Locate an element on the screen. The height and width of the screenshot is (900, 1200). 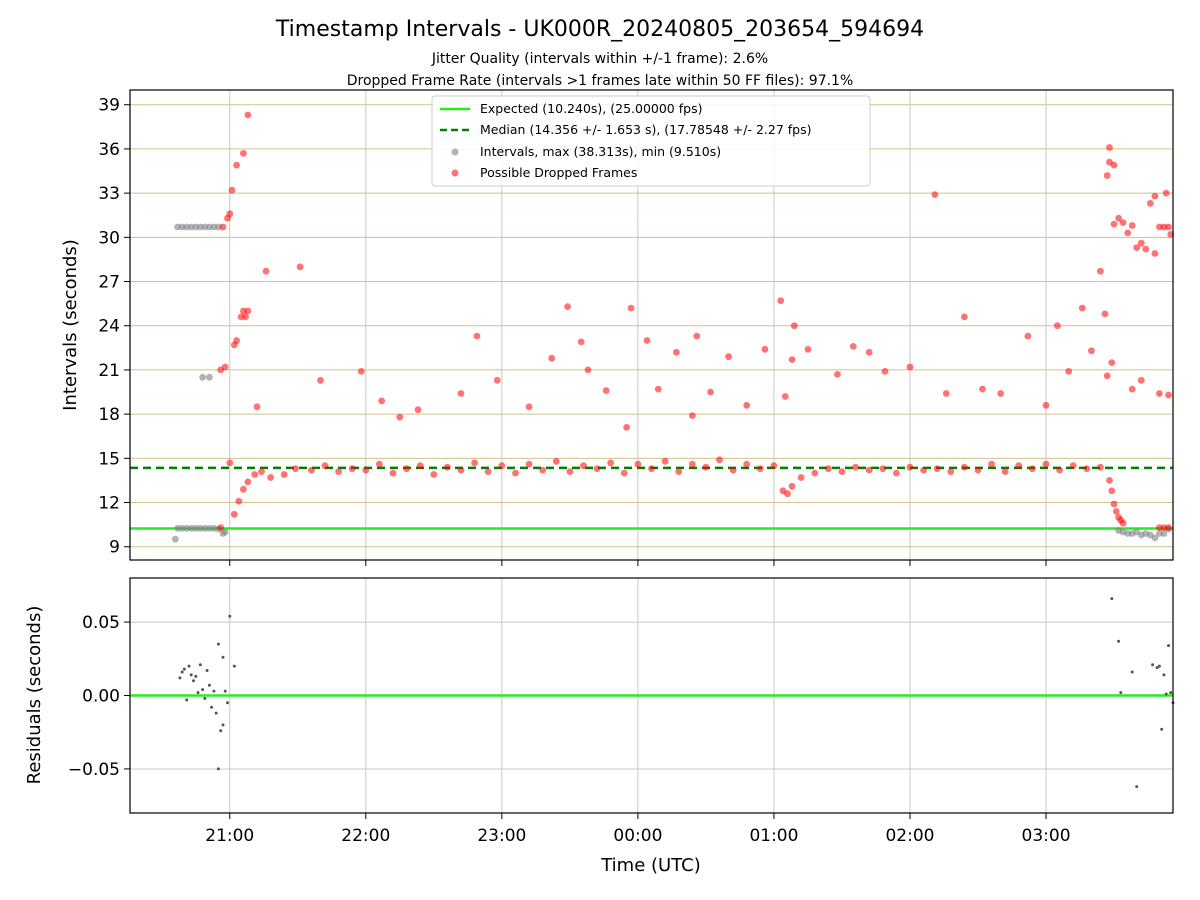
y-tick-label: 15 is located at coordinates (109, 459).